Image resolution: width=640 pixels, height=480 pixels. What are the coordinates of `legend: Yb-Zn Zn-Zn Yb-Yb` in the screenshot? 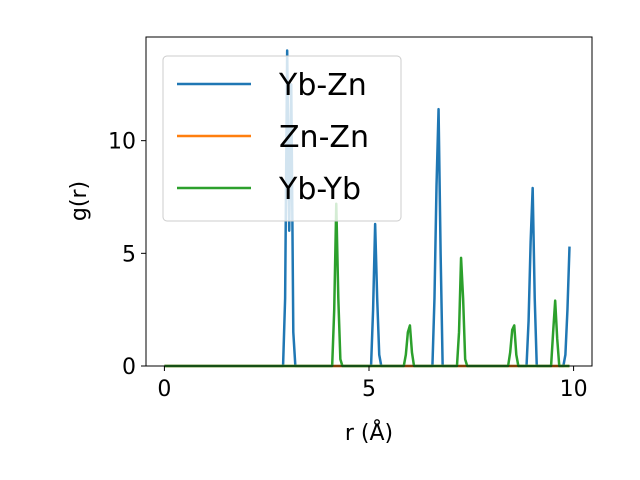 It's located at (282, 138).